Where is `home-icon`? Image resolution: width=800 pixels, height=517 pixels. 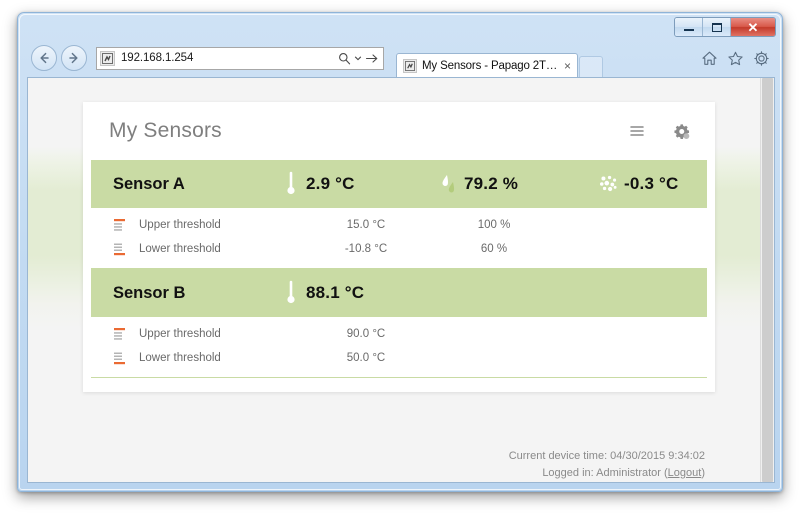
home-icon is located at coordinates (709, 58).